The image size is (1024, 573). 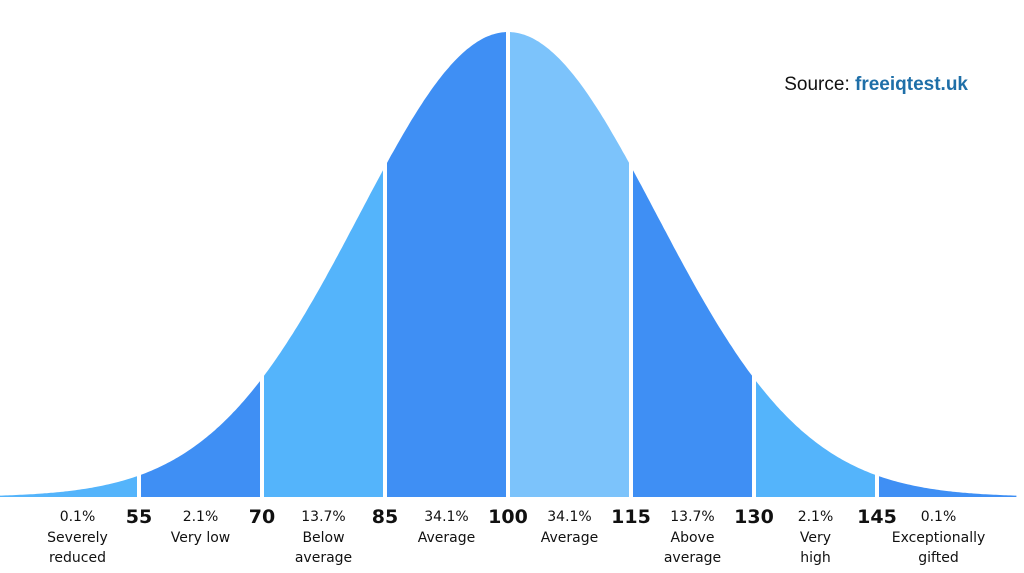 I want to click on segment-label: Very, so click(x=815, y=538).